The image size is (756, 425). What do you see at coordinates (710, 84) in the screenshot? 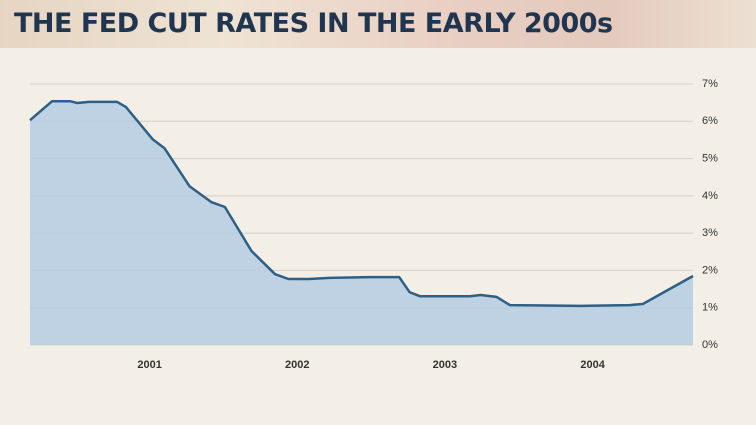
I see `y-tick-label: 7%` at bounding box center [710, 84].